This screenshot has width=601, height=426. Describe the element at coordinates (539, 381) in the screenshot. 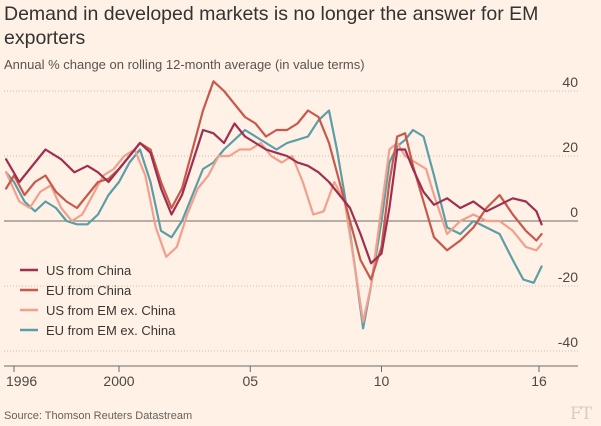

I see `x-tick-label: 16` at that location.